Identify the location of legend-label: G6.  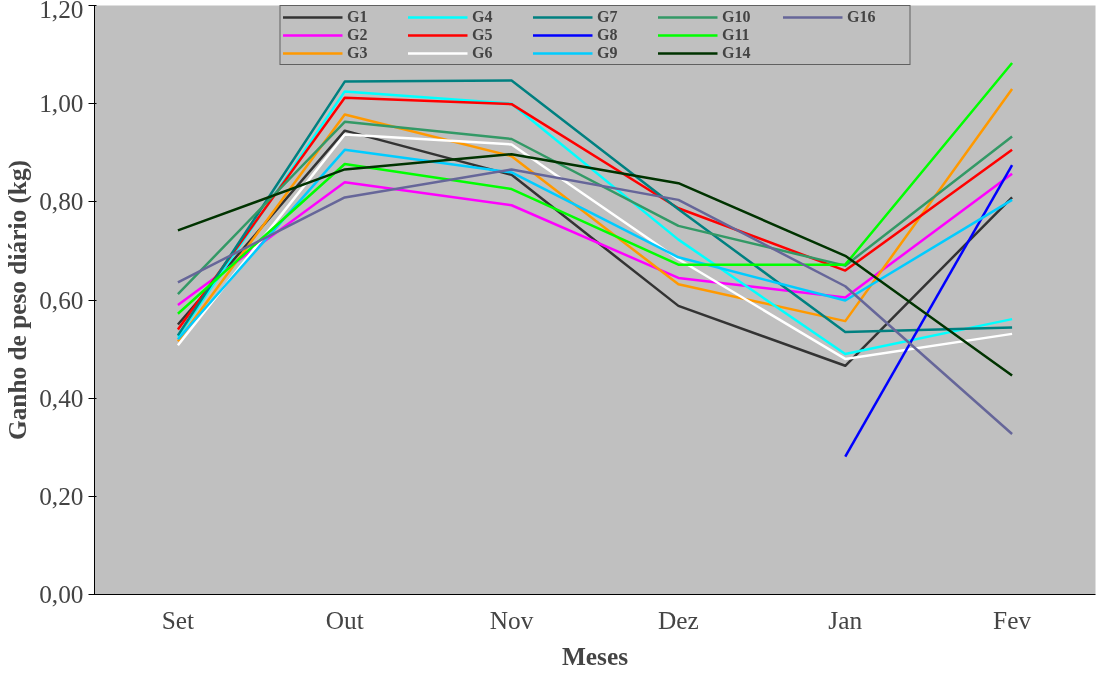
(483, 53).